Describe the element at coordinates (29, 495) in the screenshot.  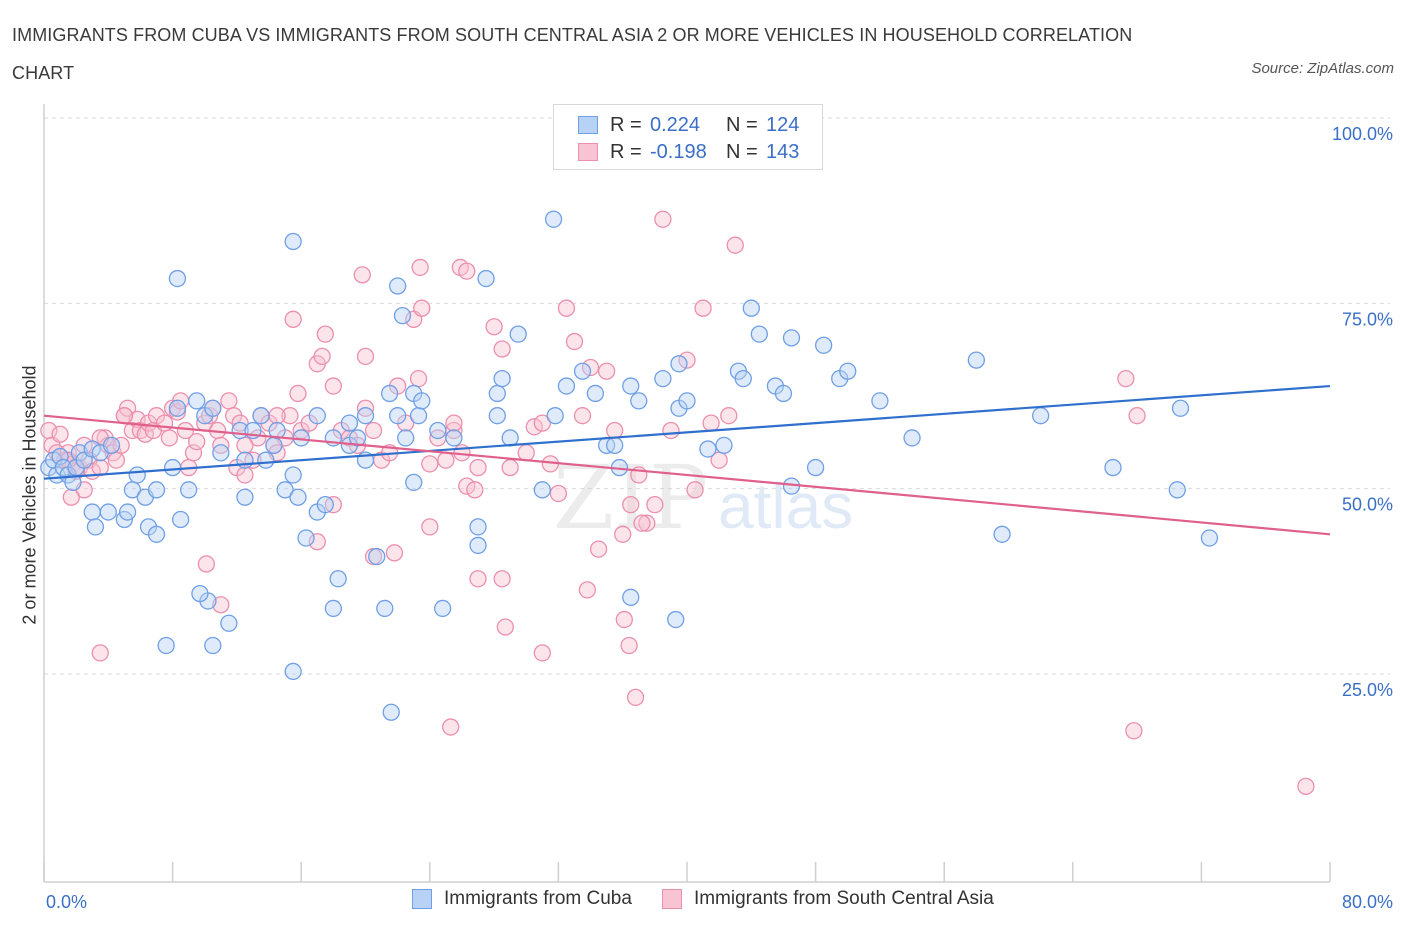
I see `y-axis-label: 2 or more Vehicles in Household` at that location.